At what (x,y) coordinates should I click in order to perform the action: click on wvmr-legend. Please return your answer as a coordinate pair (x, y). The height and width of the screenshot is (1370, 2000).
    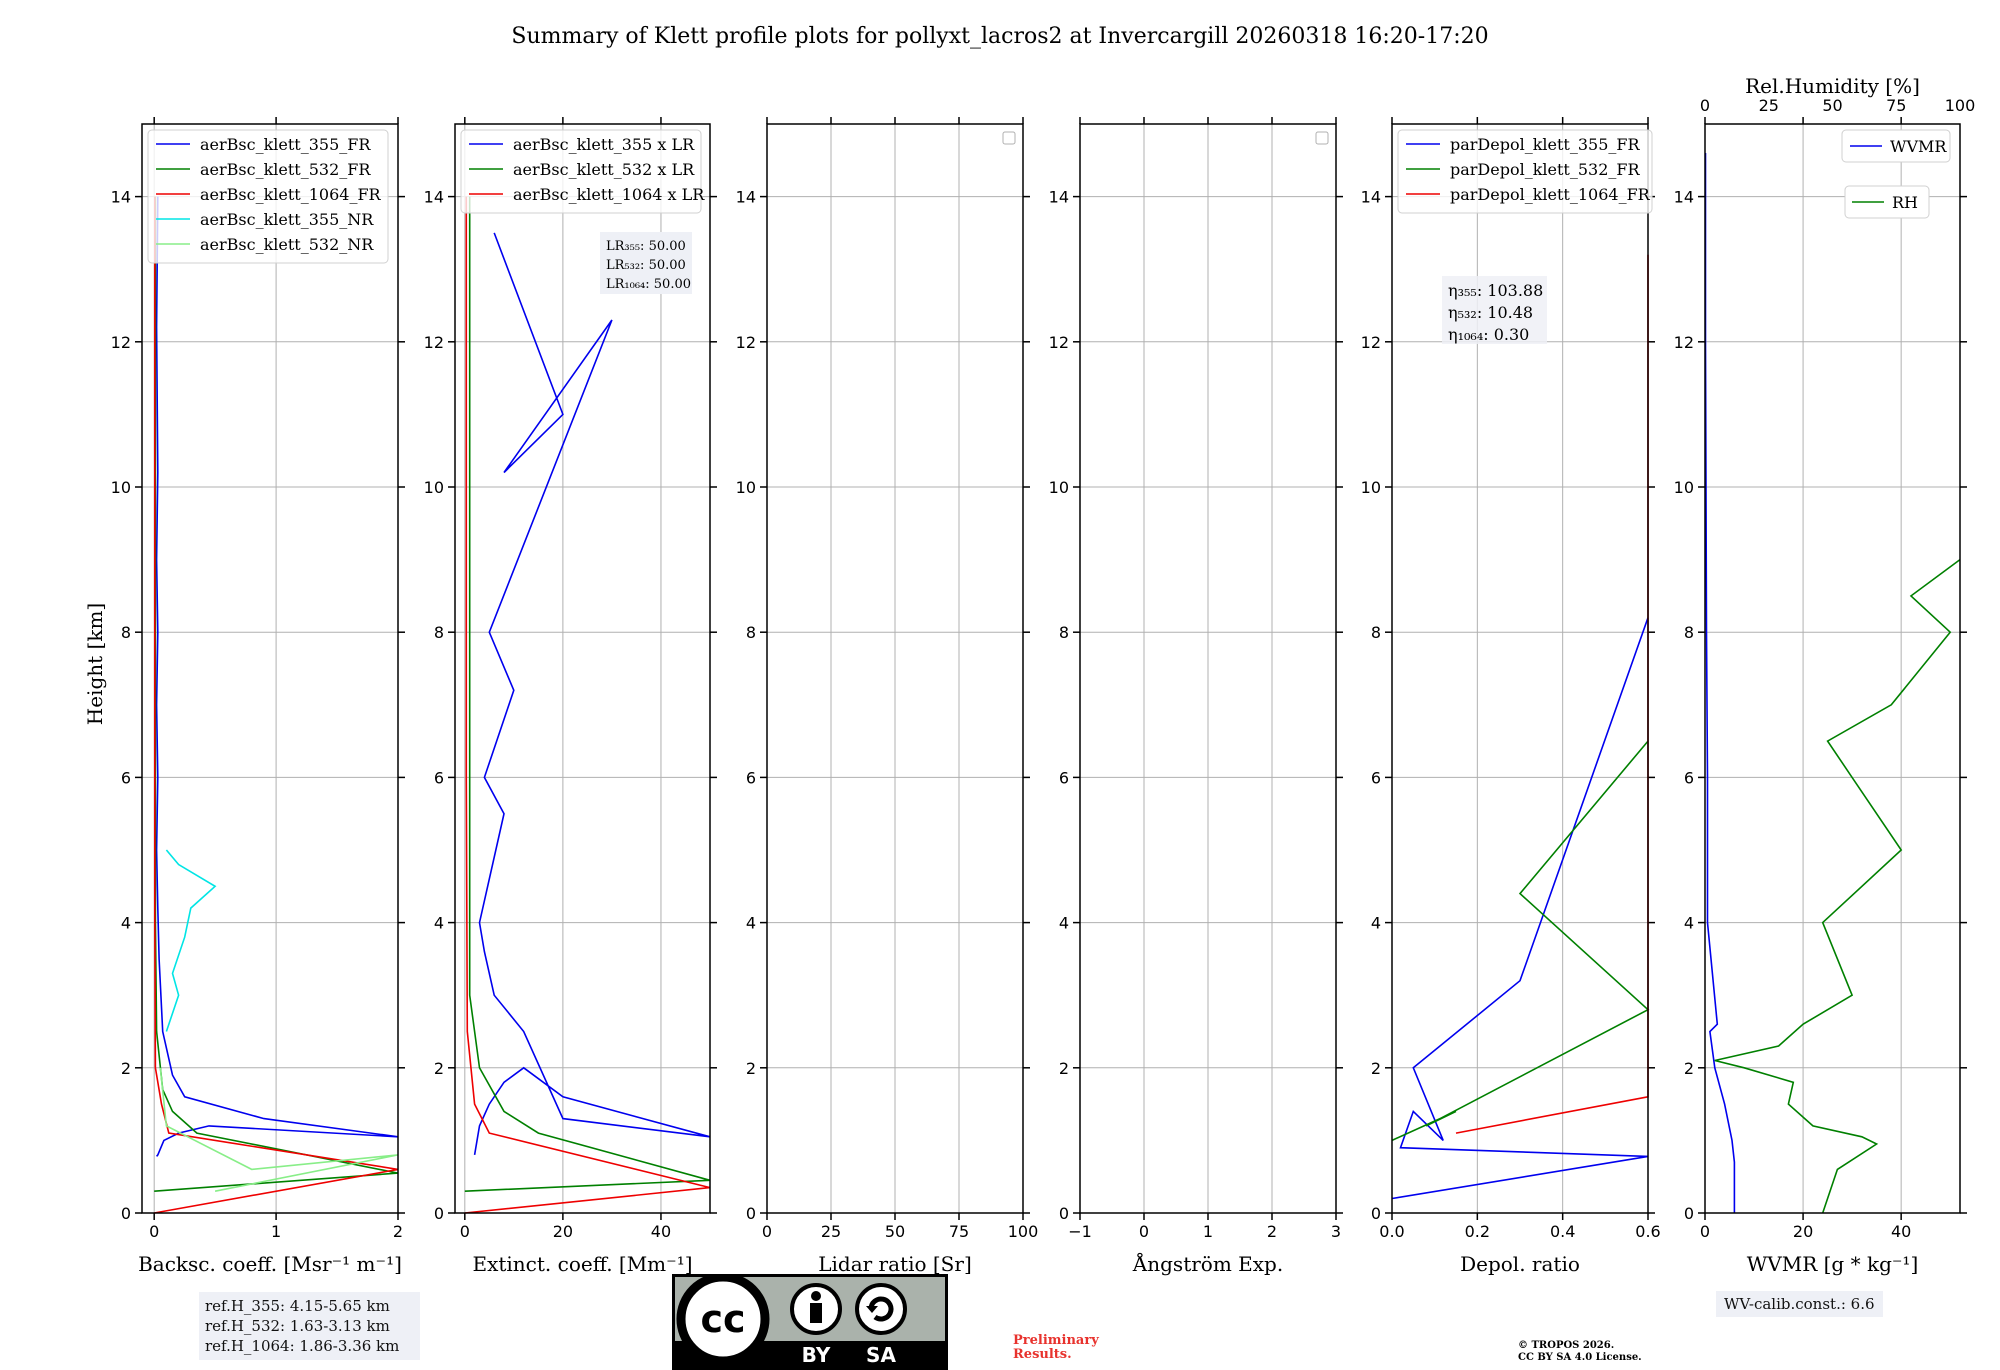
    Looking at the image, I should click on (1896, 146).